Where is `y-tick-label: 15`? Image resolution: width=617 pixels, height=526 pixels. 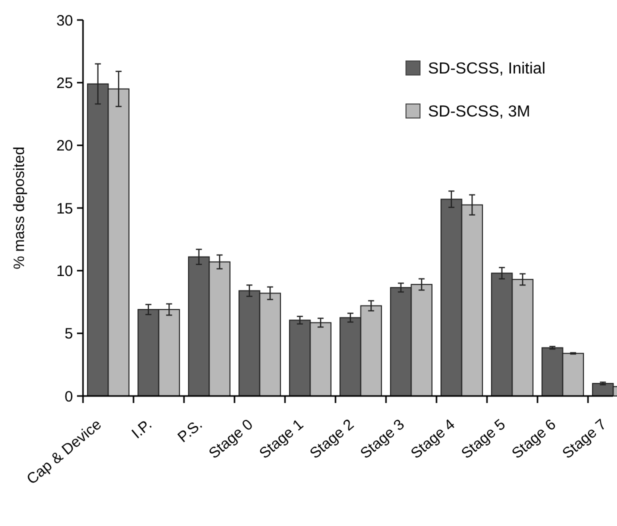 y-tick-label: 15 is located at coordinates (64, 209).